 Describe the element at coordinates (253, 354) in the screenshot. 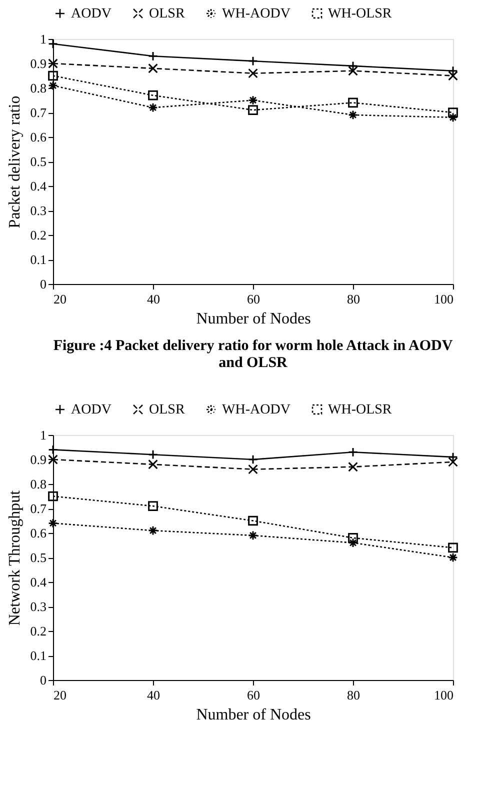

I see `text: Figure :4 Packet delivery ratio for worm hole Attack in AODV and OLSR` at that location.